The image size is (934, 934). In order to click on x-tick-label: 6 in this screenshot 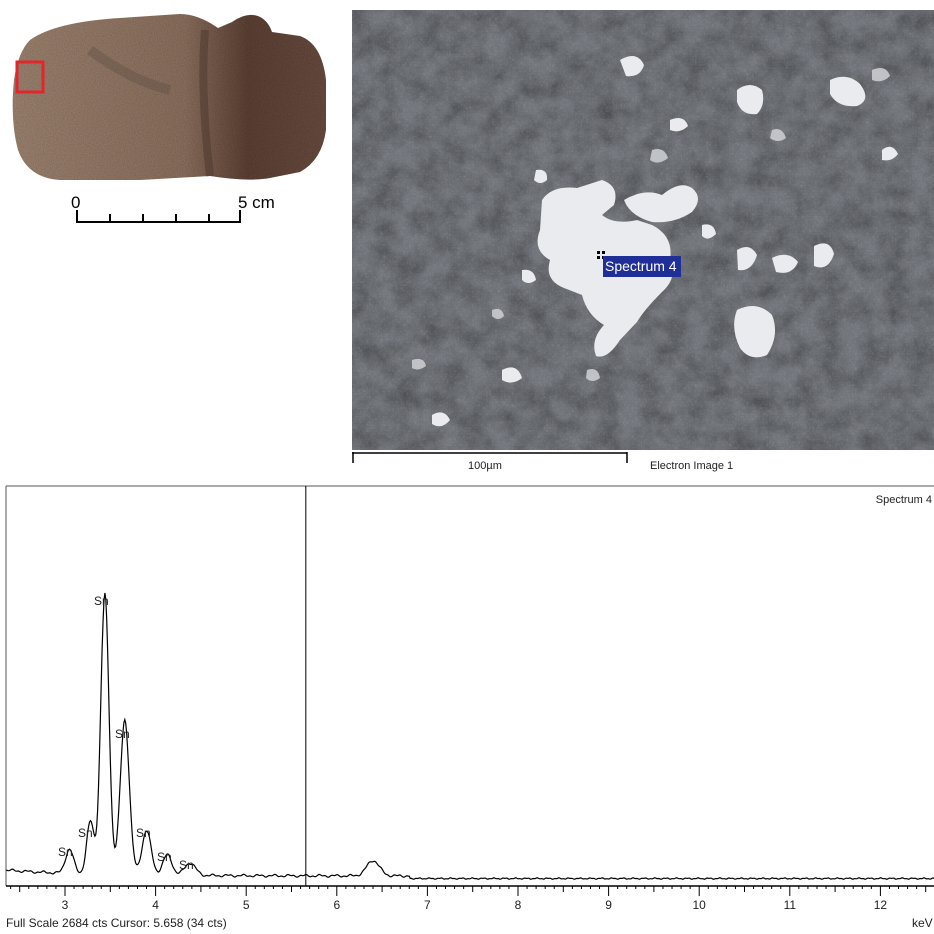, I will do `click(337, 905)`.